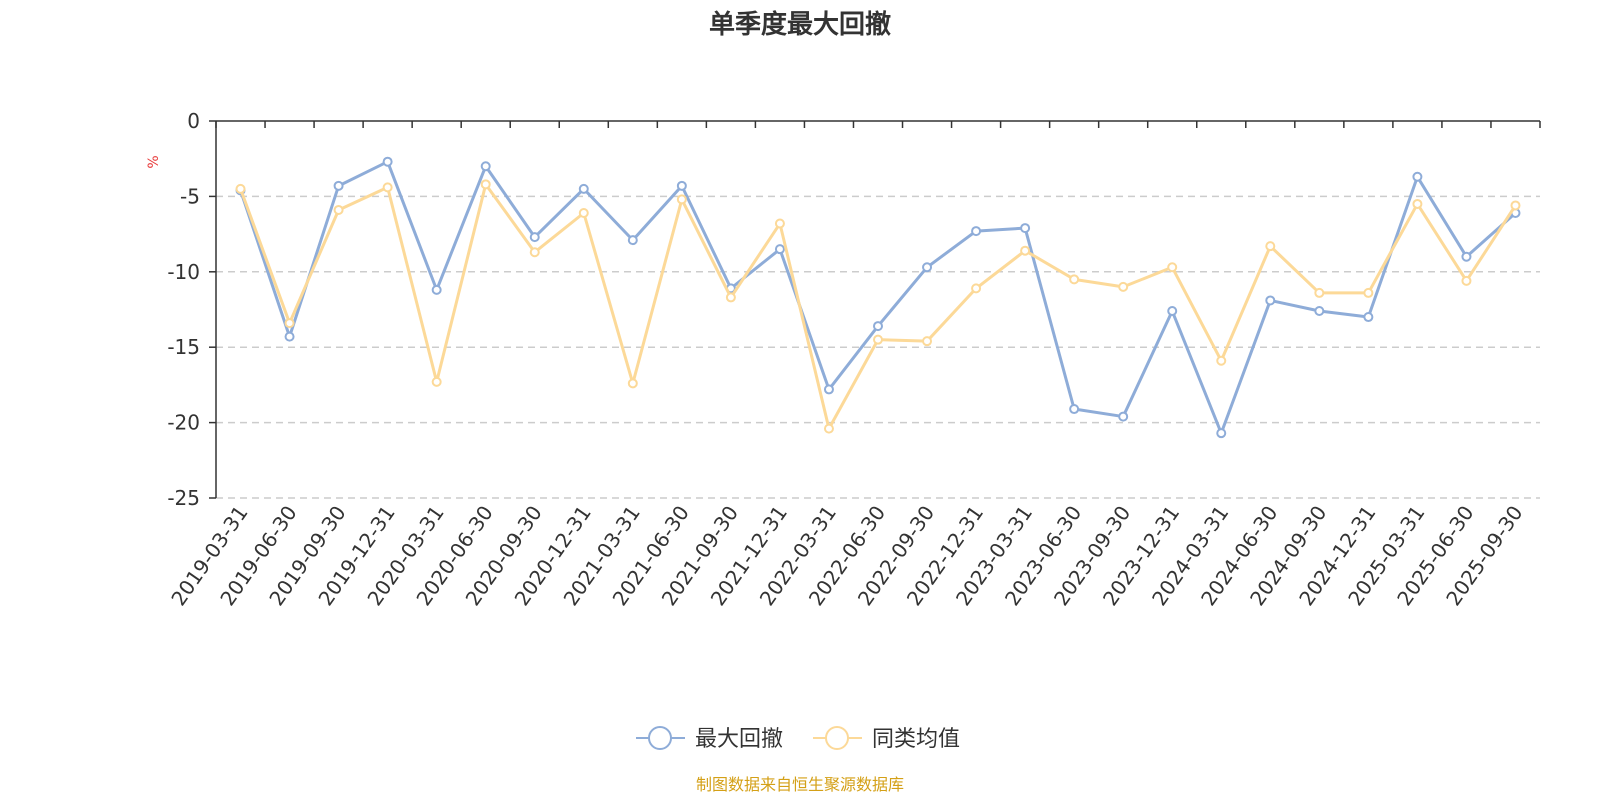 The height and width of the screenshot is (800, 1600). I want to click on y-tick-label: -10, so click(183, 272).